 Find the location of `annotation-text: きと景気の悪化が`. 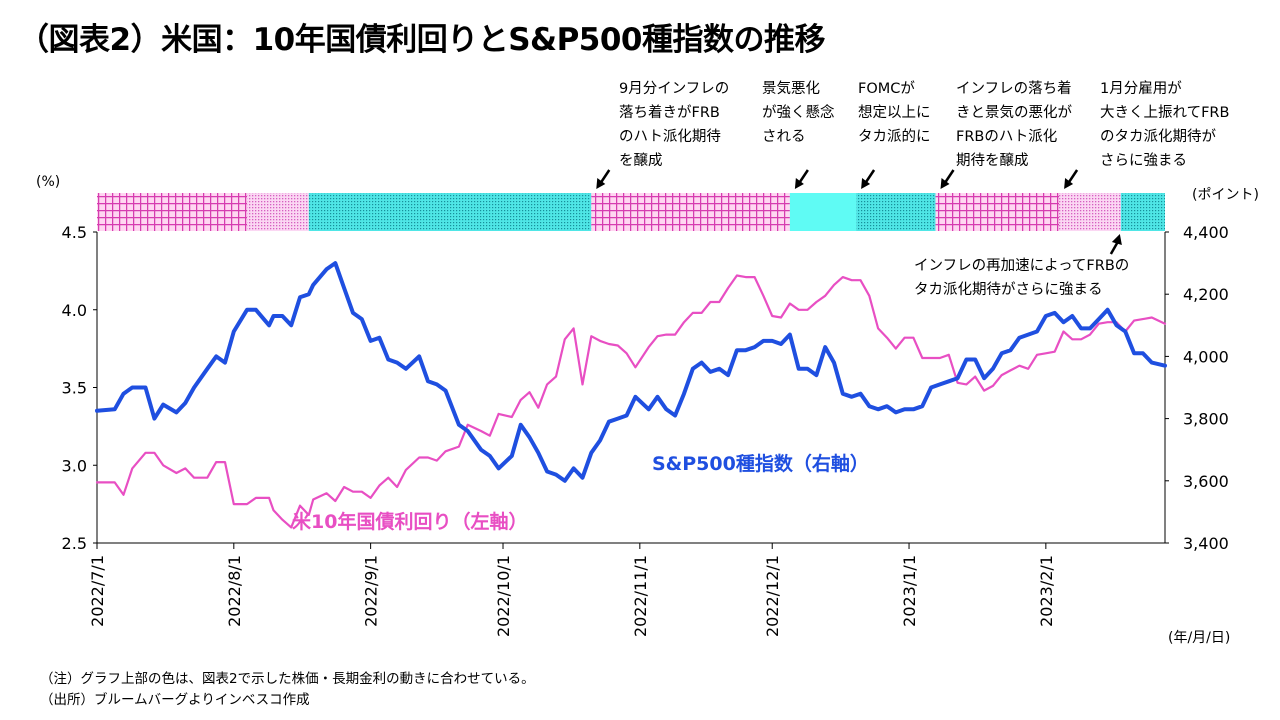

annotation-text: きと景気の悪化が is located at coordinates (1014, 112).